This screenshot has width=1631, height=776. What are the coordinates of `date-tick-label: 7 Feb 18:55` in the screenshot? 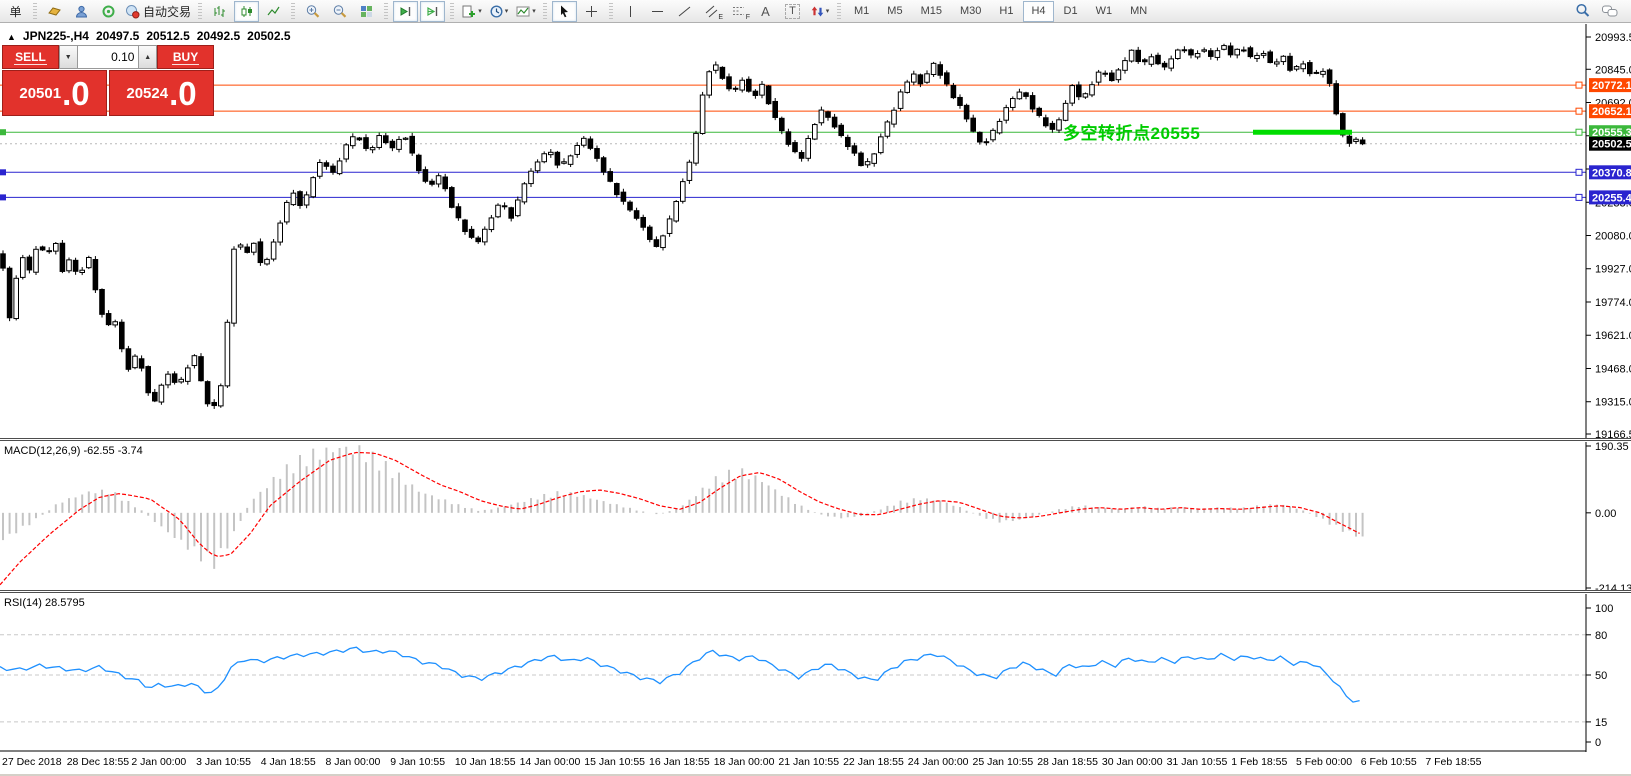 It's located at (1453, 762).